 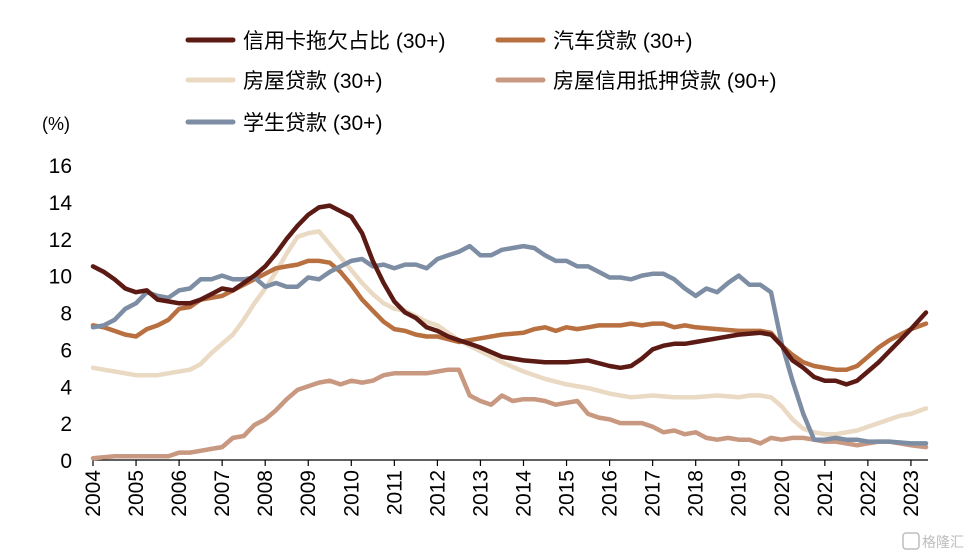 I want to click on y-tick-label: 2, so click(x=66, y=424).